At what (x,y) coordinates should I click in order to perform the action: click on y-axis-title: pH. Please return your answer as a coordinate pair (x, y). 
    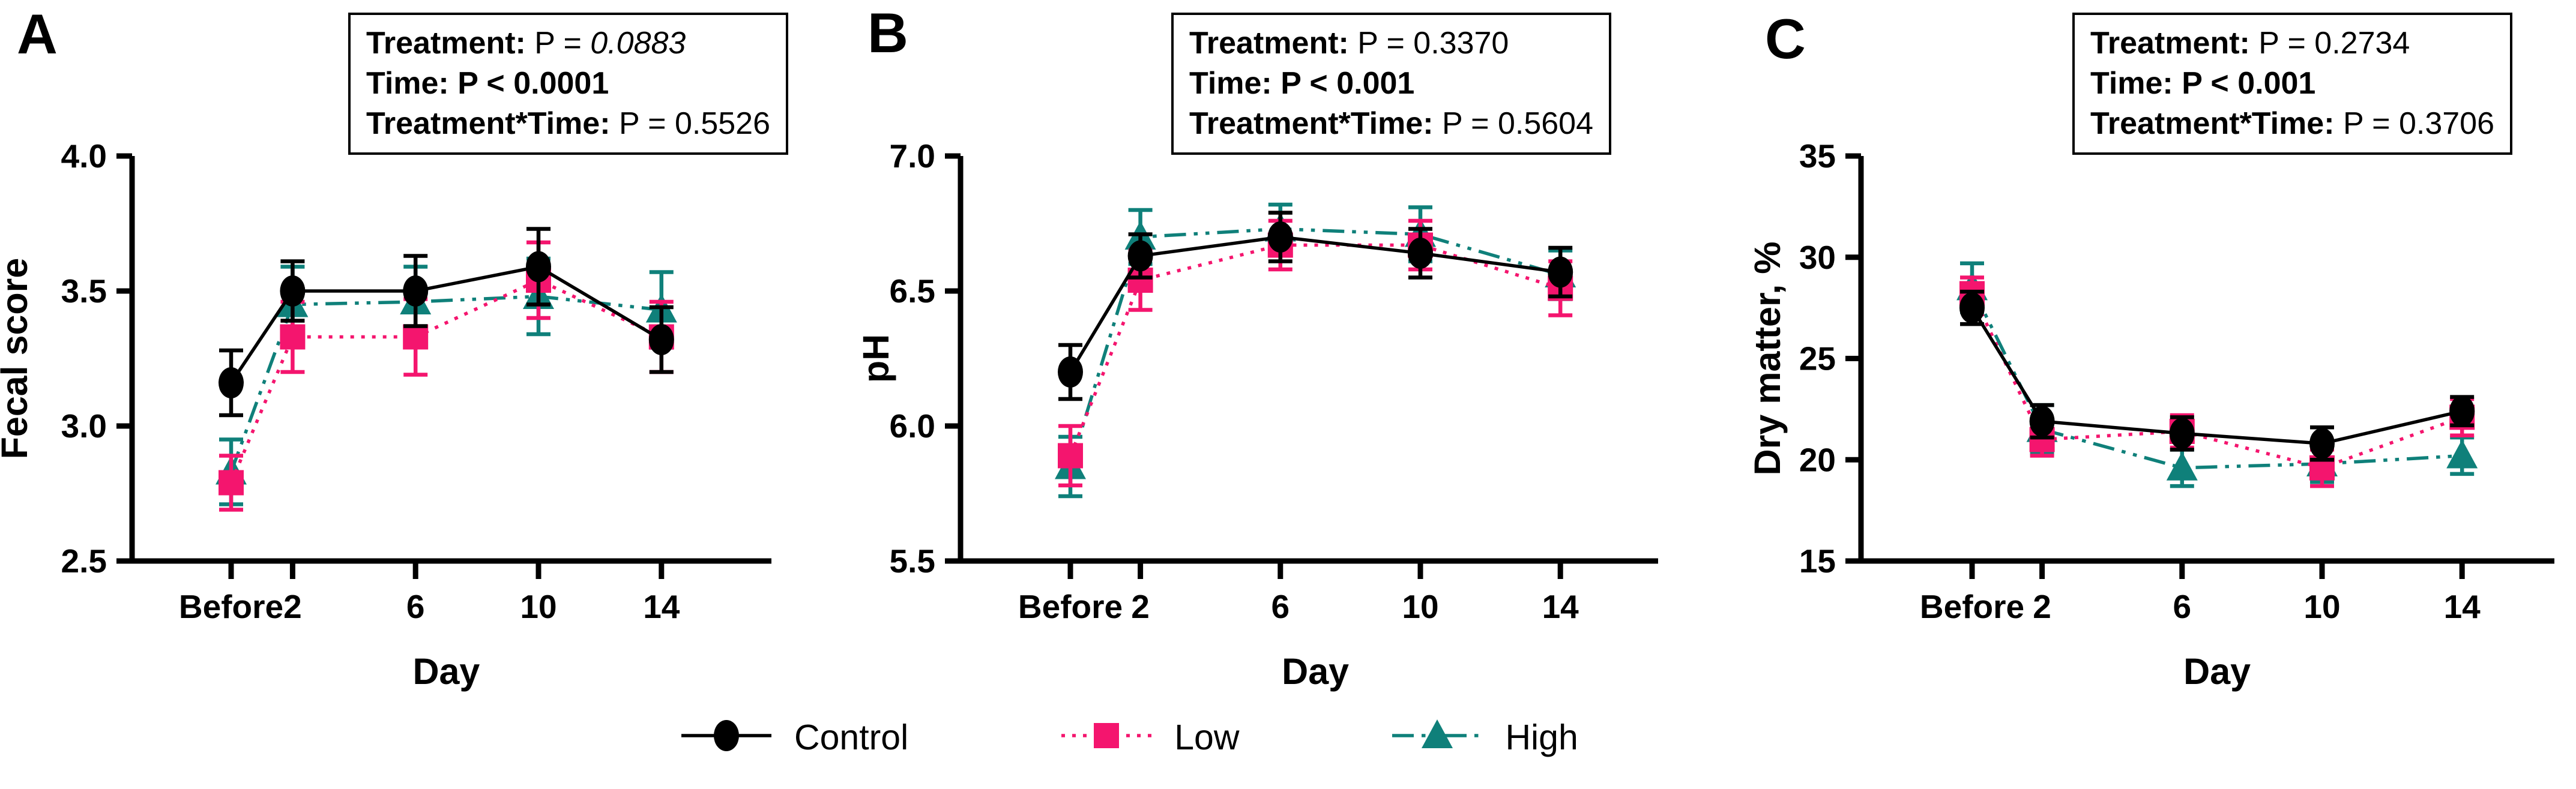
    Looking at the image, I should click on (877, 358).